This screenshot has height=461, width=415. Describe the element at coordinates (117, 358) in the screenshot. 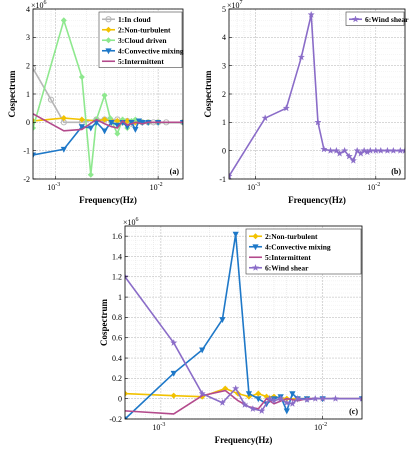

I see `y-tick-label: 0.4` at that location.